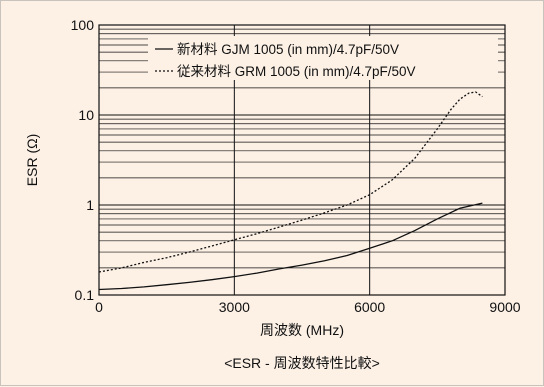 The height and width of the screenshot is (387, 544). I want to click on x-tick-label: 3000, so click(234, 307).